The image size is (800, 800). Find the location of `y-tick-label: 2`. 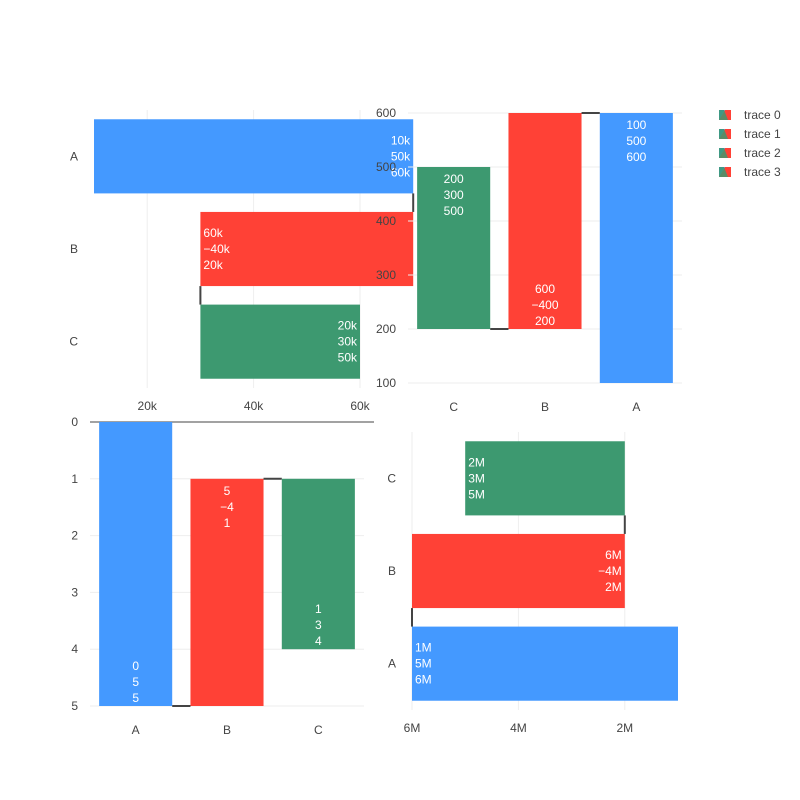

y-tick-label: 2 is located at coordinates (74, 536).